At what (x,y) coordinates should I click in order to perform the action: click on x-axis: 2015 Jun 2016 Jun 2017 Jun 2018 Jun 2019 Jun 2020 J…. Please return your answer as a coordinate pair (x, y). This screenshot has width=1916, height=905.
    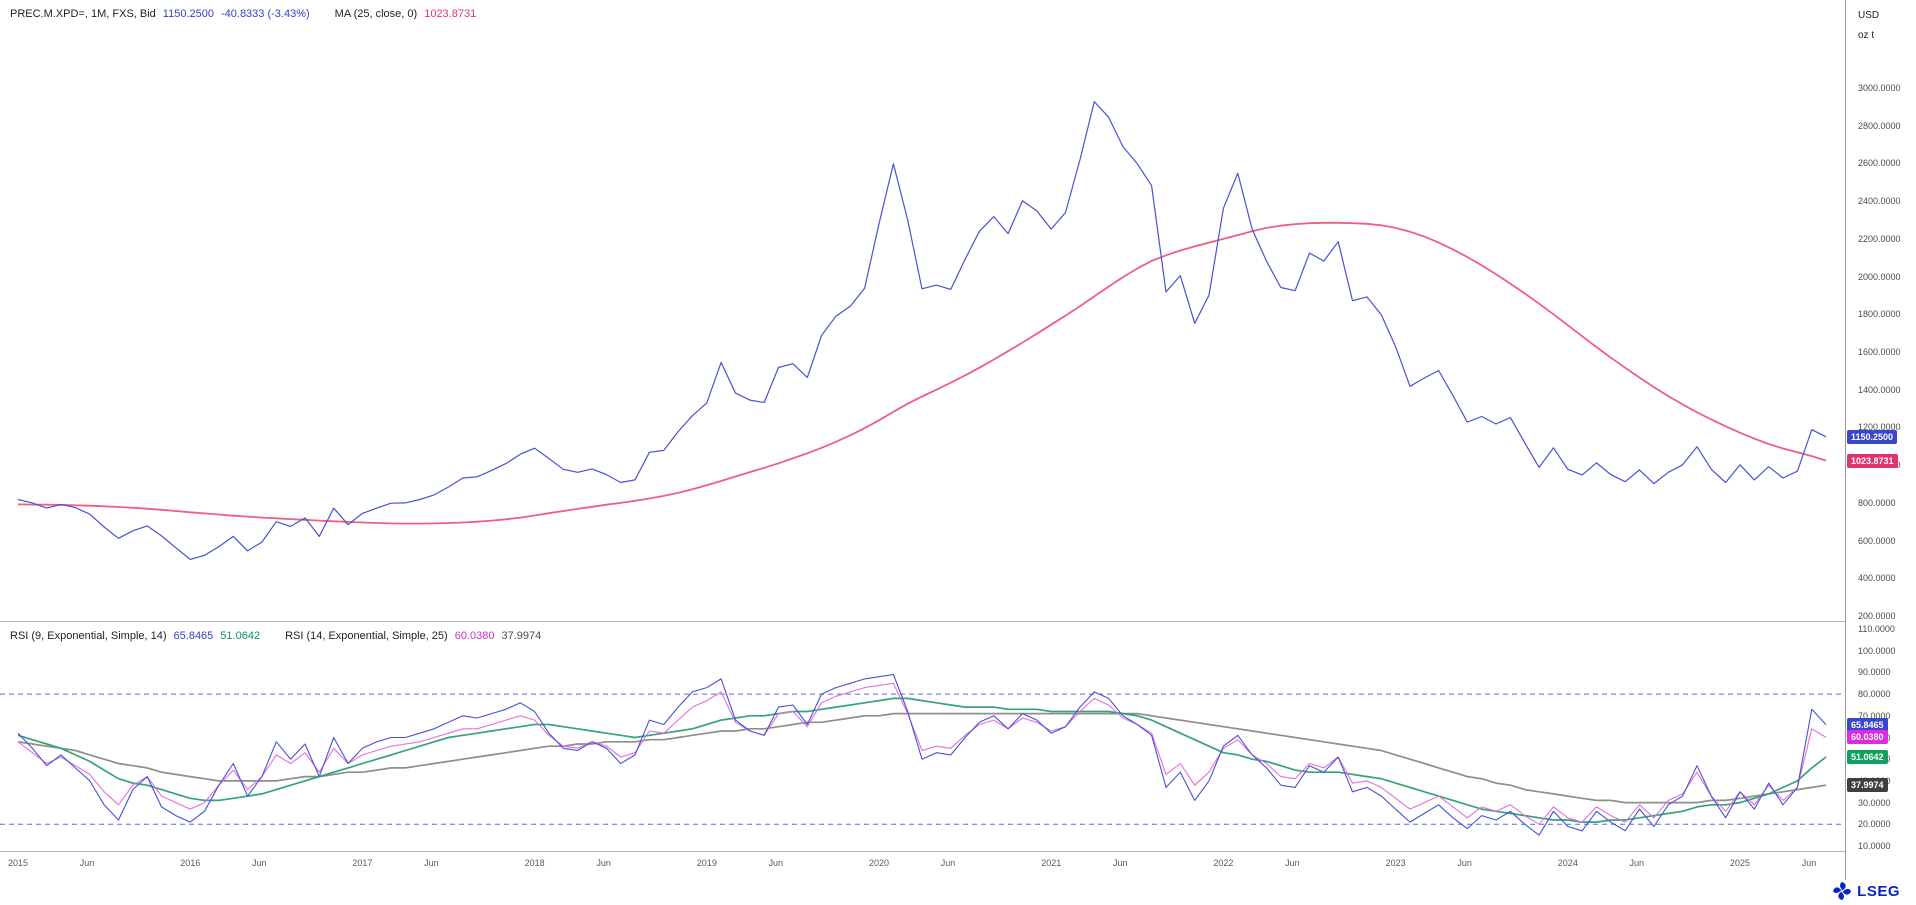
    Looking at the image, I should click on (922, 866).